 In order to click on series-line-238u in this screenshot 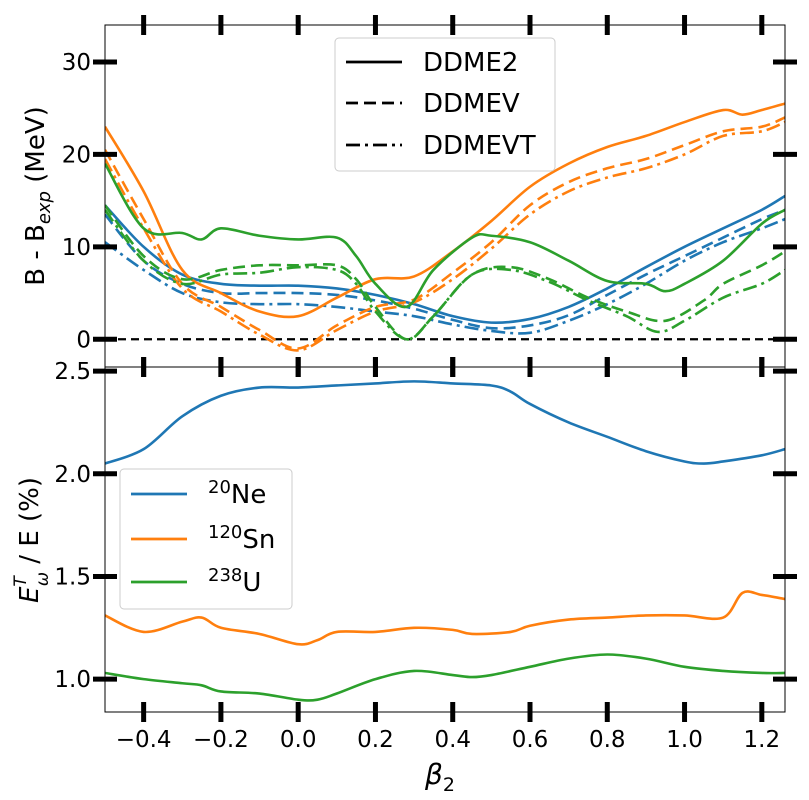, I will do `click(445, 677)`.